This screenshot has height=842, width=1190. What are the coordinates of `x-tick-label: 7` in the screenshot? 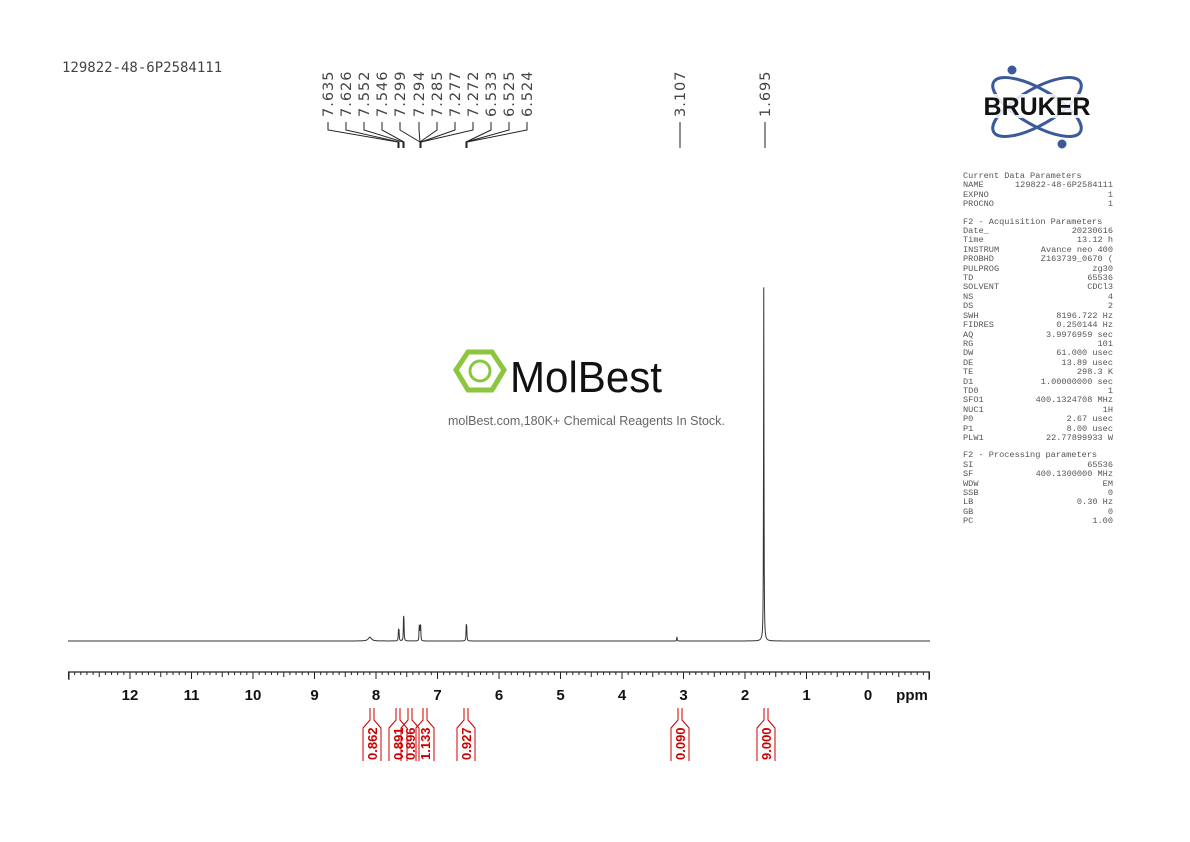 It's located at (437, 695).